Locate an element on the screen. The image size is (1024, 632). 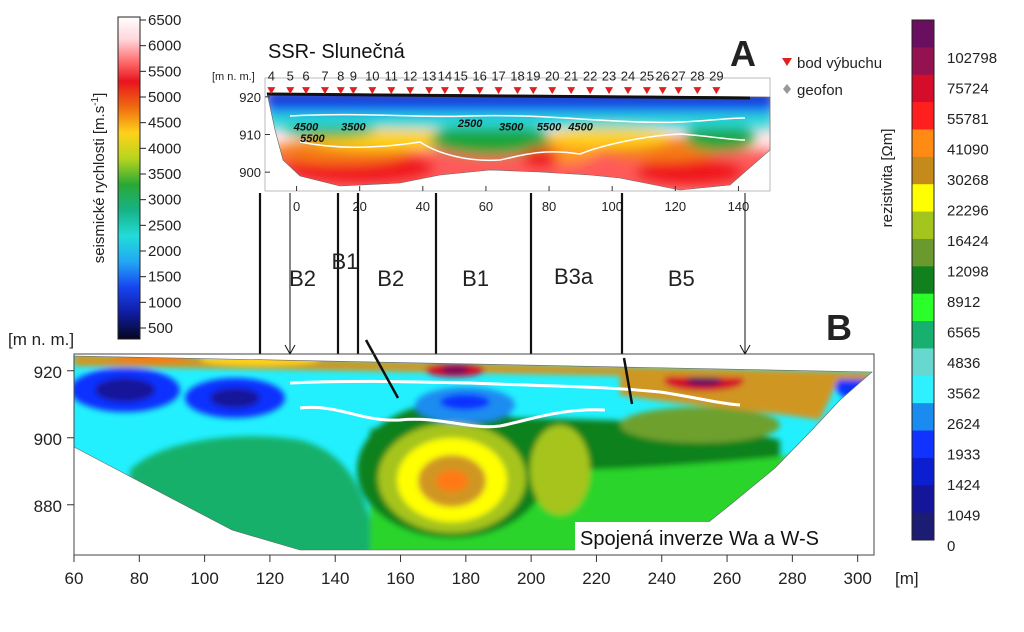
shot-point-label: 29 is located at coordinates (716, 76).